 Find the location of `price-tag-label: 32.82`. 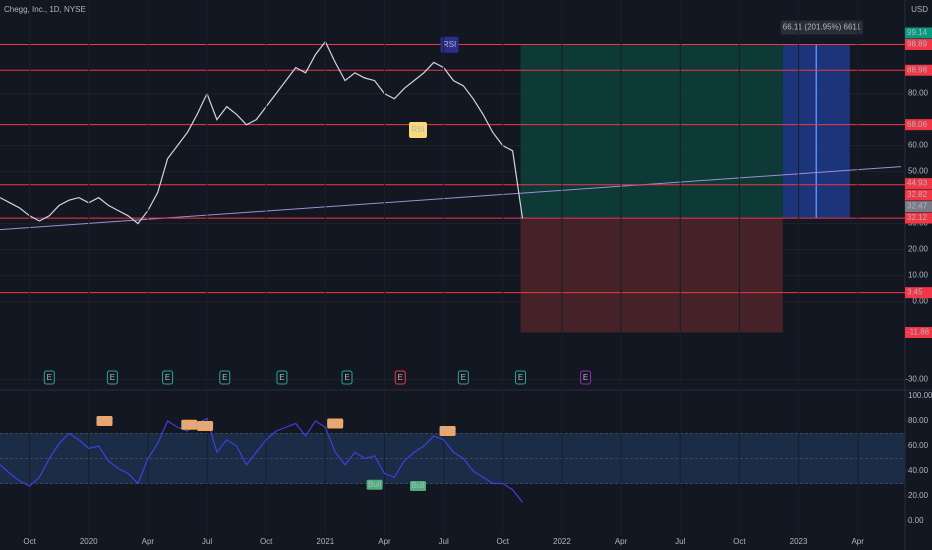

price-tag-label: 32.82 is located at coordinates (917, 194).